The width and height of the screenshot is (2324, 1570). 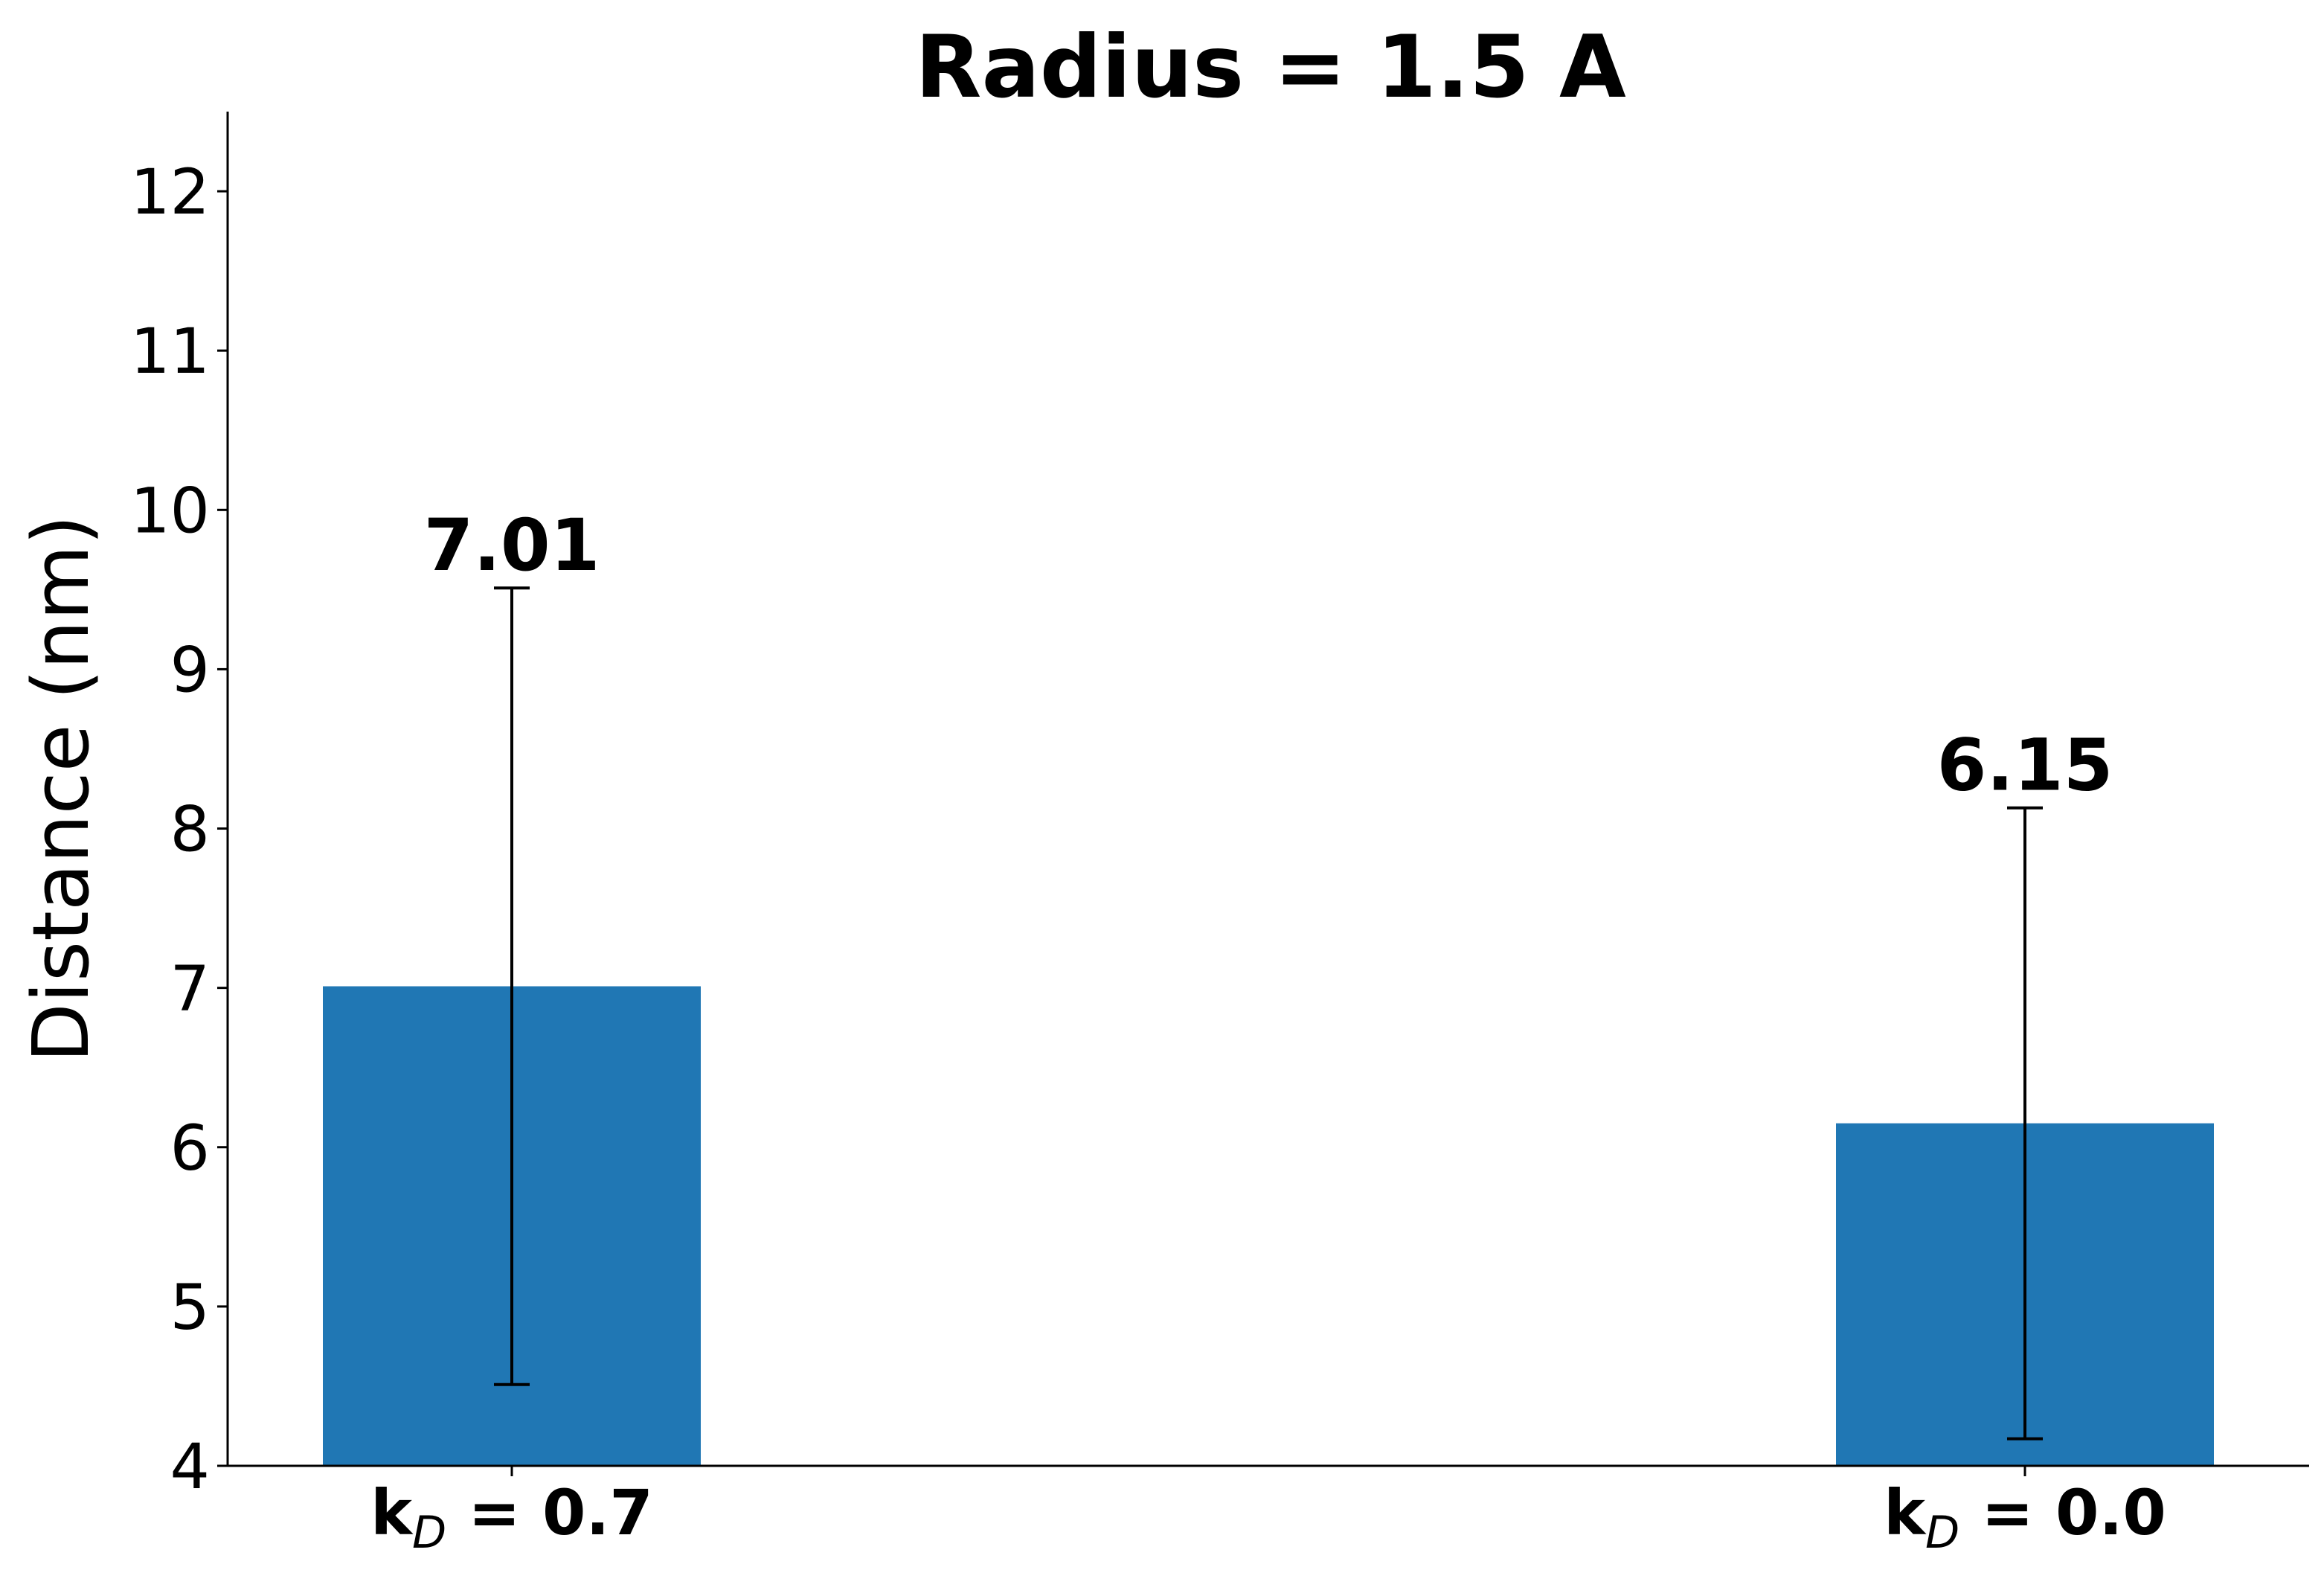 I want to click on y-tick-label: 6, so click(x=190, y=1148).